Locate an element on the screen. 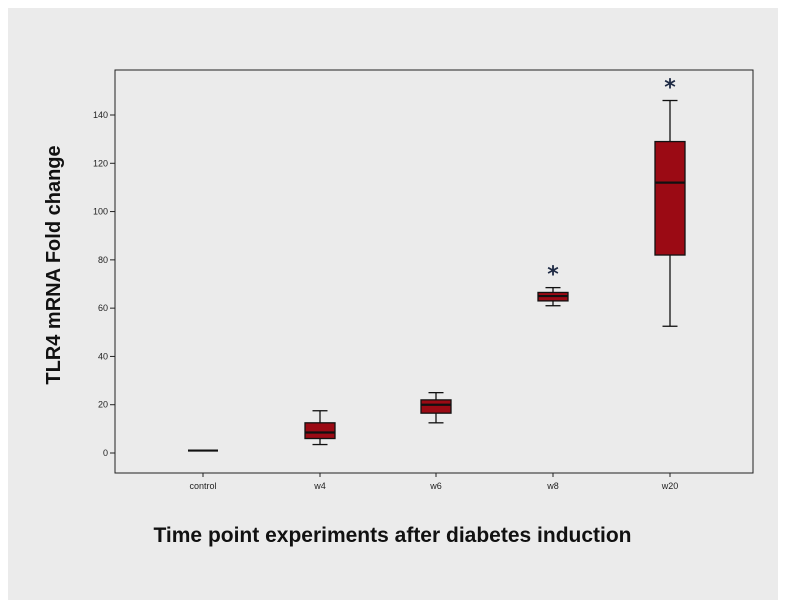  y-axis: 0 20 40 60 80 100 120 140 is located at coordinates (104, 284).